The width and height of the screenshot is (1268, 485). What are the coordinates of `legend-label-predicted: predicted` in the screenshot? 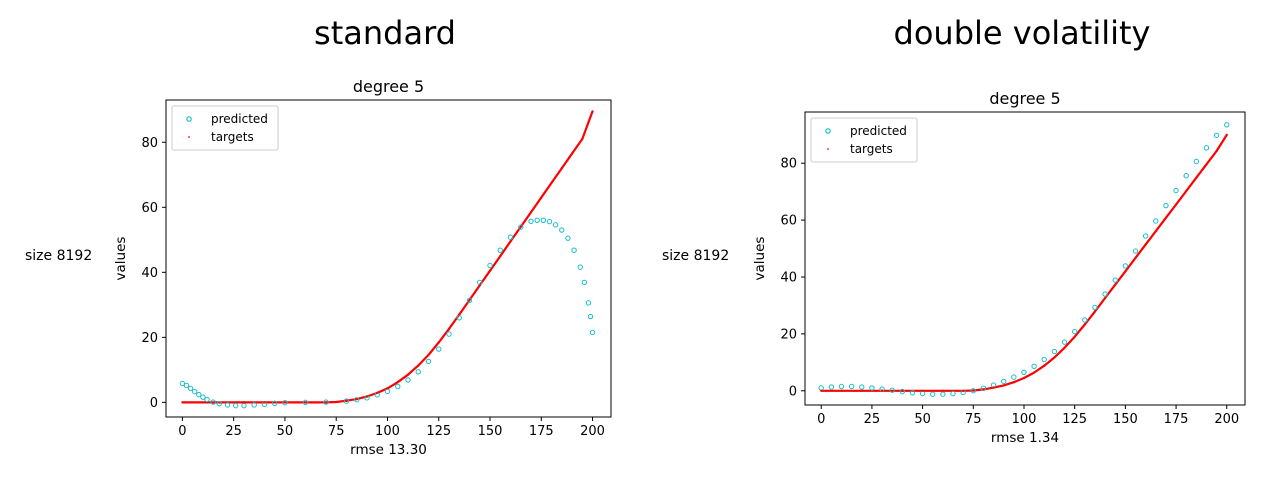 It's located at (878, 131).